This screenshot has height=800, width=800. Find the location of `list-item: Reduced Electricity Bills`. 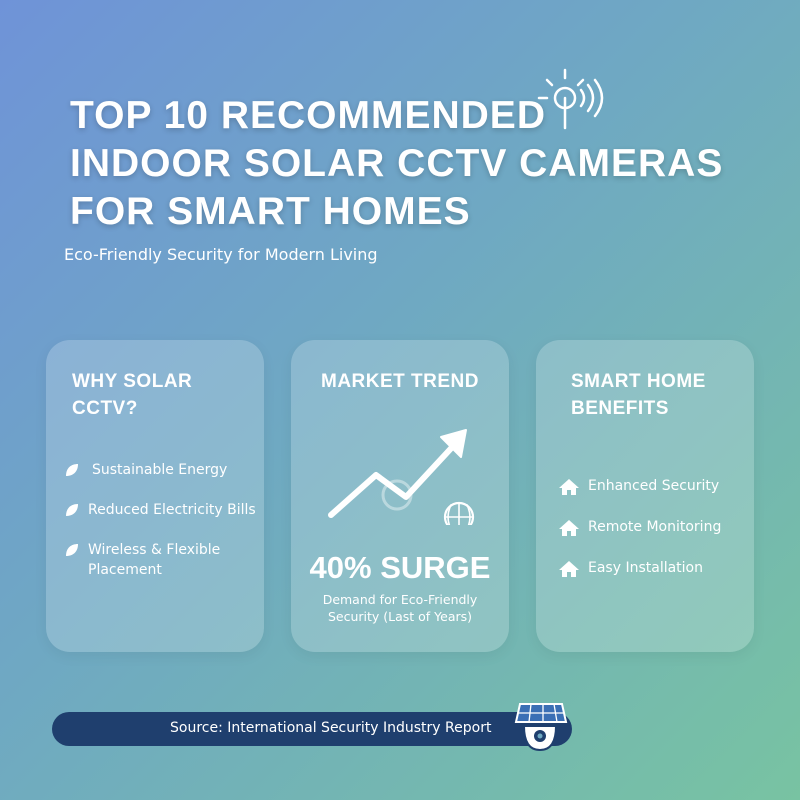

list-item: Reduced Electricity Bills is located at coordinates (161, 510).